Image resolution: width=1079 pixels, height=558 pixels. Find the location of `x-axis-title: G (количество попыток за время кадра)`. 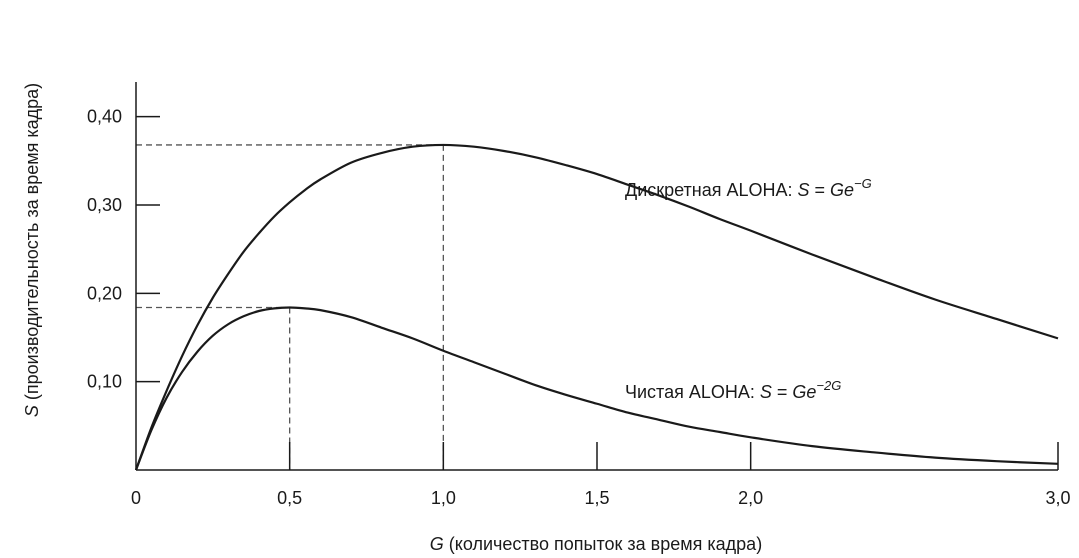

x-axis-title: G (количество попыток за время кадра) is located at coordinates (596, 544).